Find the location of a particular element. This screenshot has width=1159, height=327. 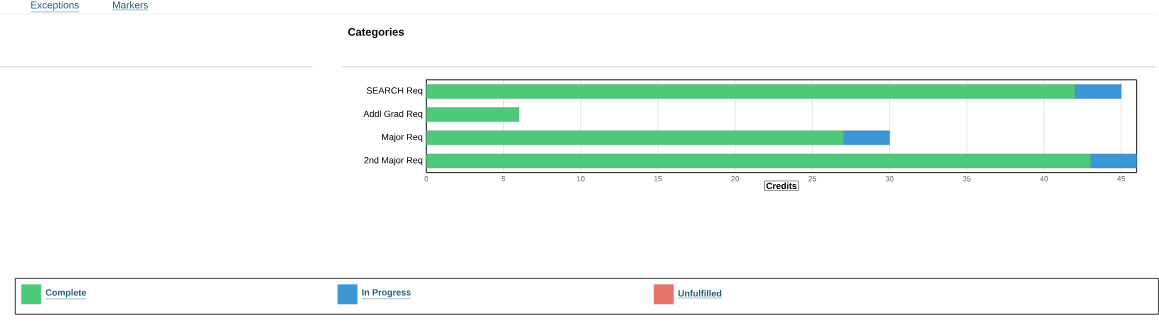

legend-label: Unfulfilled is located at coordinates (700, 293).